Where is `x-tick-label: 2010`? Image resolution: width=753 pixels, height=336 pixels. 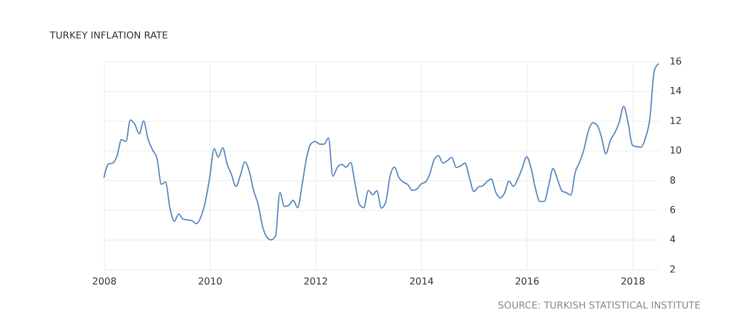
x-tick-label: 2010 is located at coordinates (210, 282).